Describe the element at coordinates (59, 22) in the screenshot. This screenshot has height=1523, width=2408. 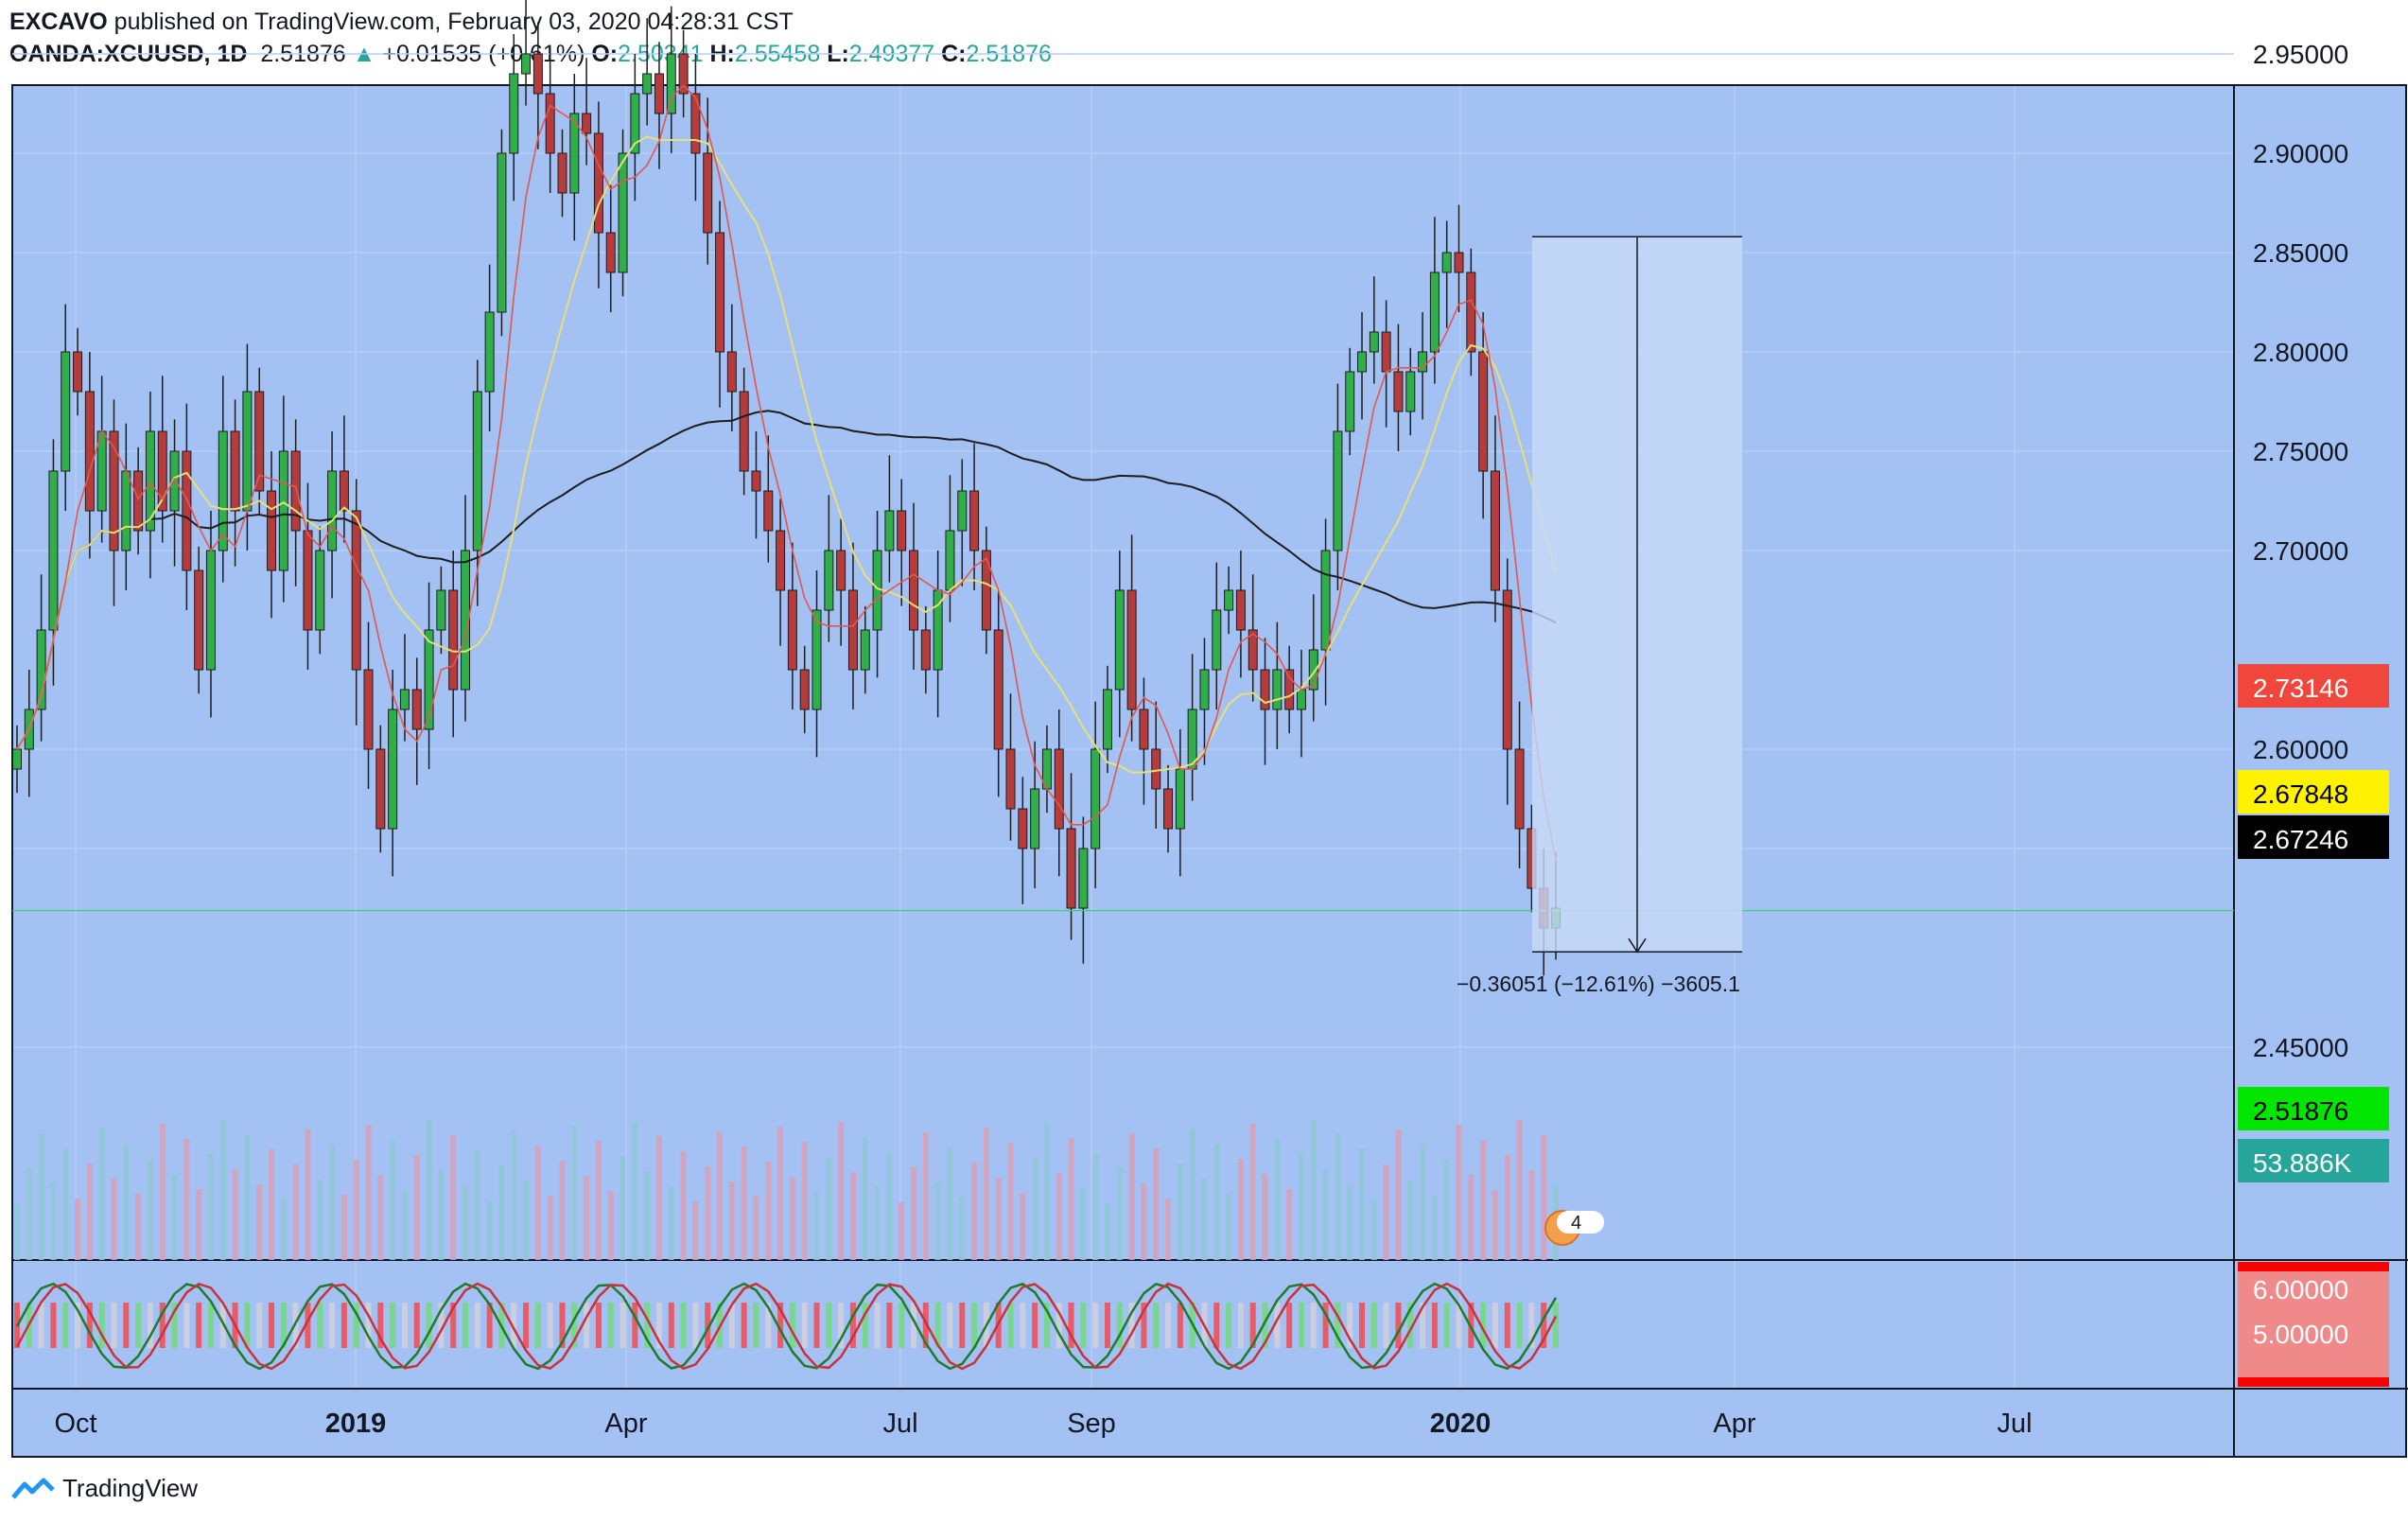
I see `author-name: EXCAVO` at that location.